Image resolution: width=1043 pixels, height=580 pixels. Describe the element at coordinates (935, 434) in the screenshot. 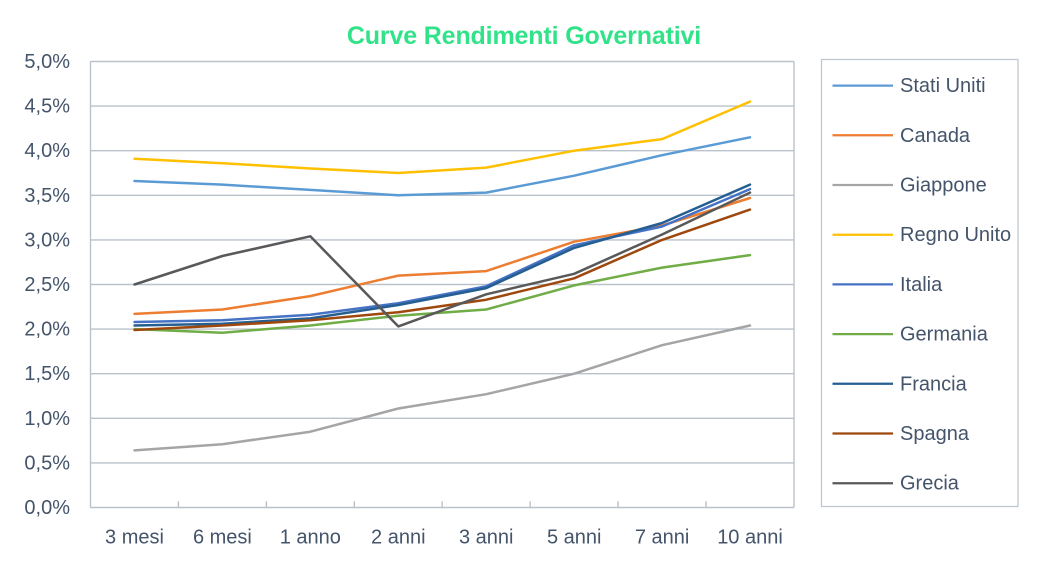

I see `svg-text: Spagna` at that location.